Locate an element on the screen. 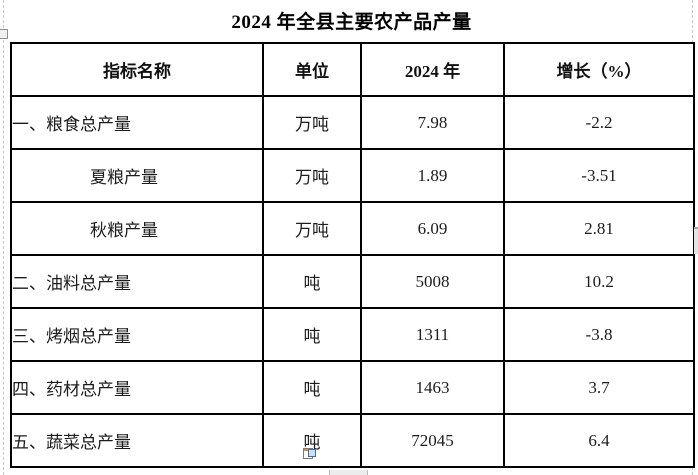 Image resolution: width=698 pixels, height=475 pixels. row-value: 72045 is located at coordinates (432, 440).